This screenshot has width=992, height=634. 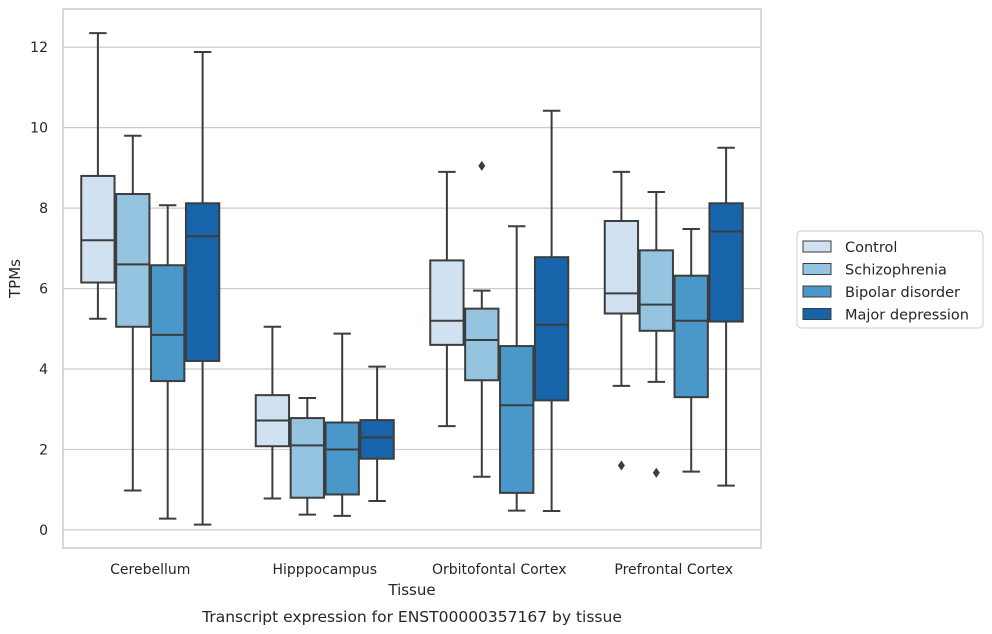 I want to click on y-axis-label: TPMs, so click(x=15, y=279).